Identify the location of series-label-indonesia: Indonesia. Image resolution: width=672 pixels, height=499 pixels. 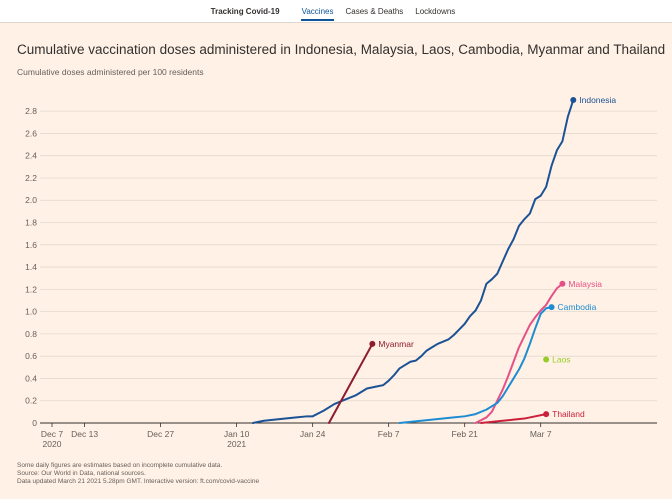
(597, 100).